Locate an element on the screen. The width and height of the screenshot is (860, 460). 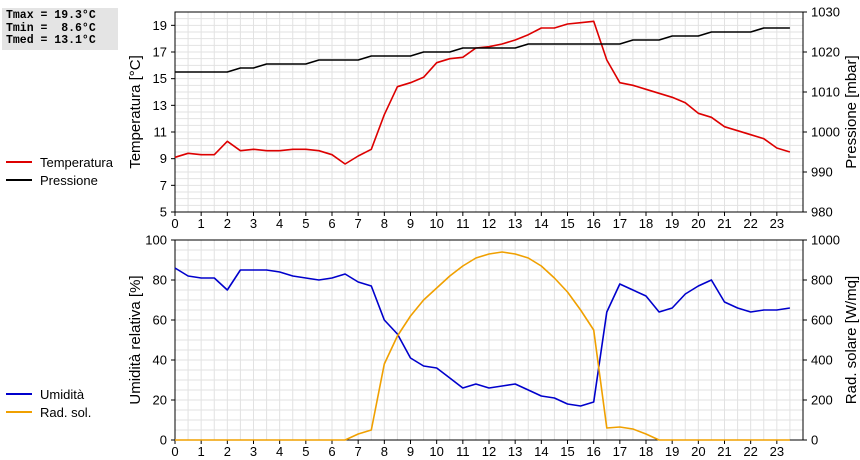
legend-label: Temperatura is located at coordinates (76, 162).